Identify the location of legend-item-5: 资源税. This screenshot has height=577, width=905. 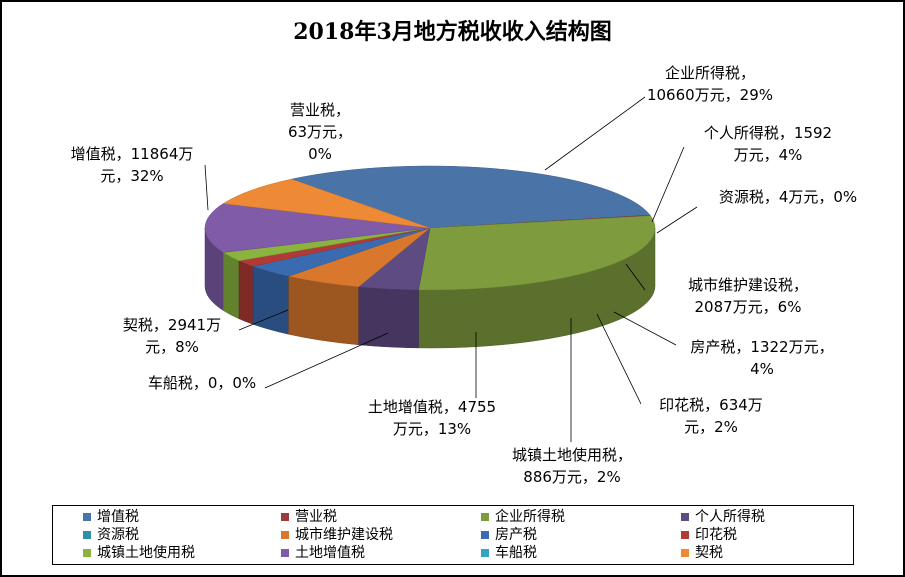
(111, 535).